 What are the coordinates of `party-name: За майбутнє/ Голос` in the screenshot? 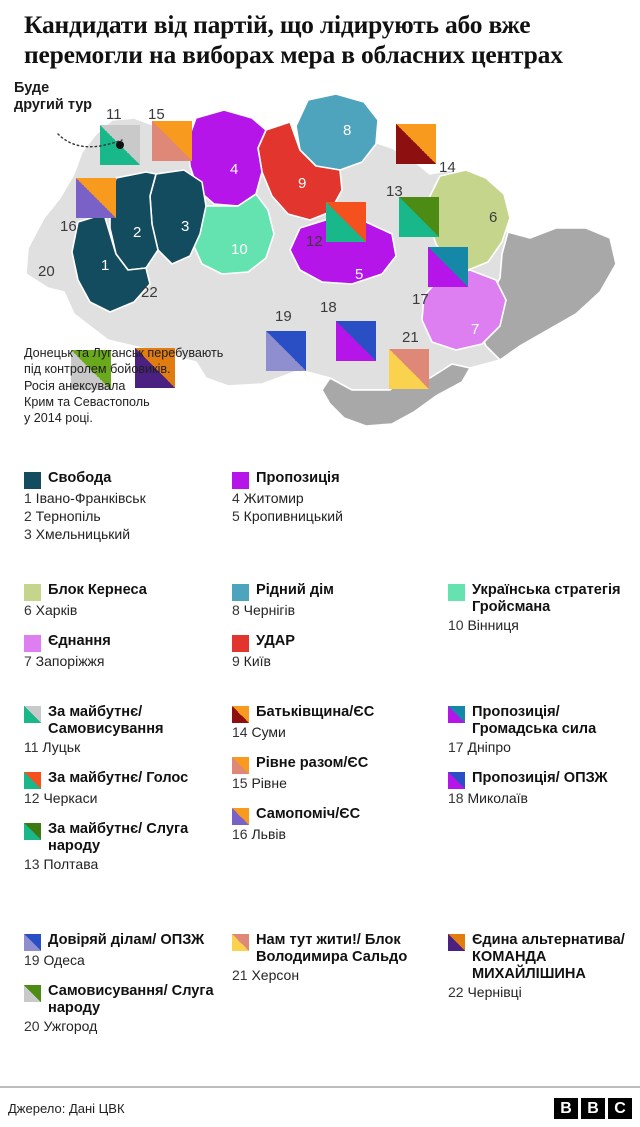 It's located at (118, 777).